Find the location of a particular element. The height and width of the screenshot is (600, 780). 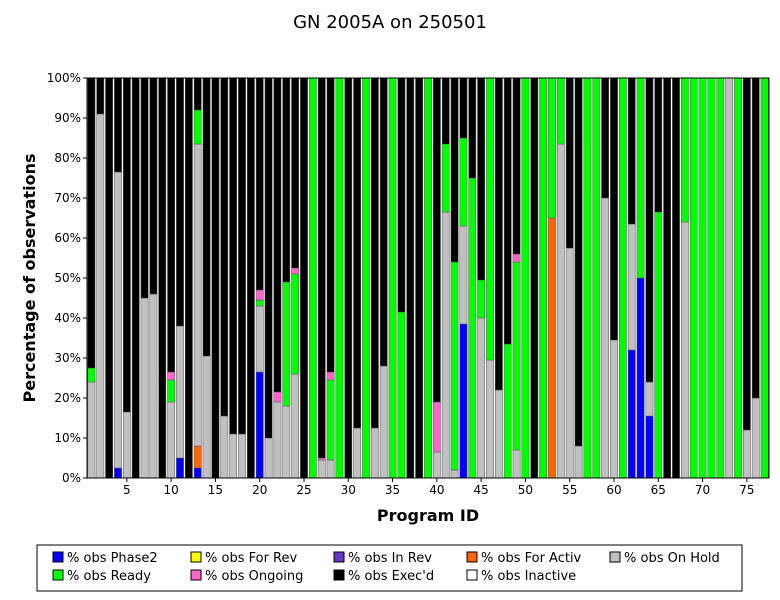

legend-item-in_rev: % obs In Rev is located at coordinates (382, 558).